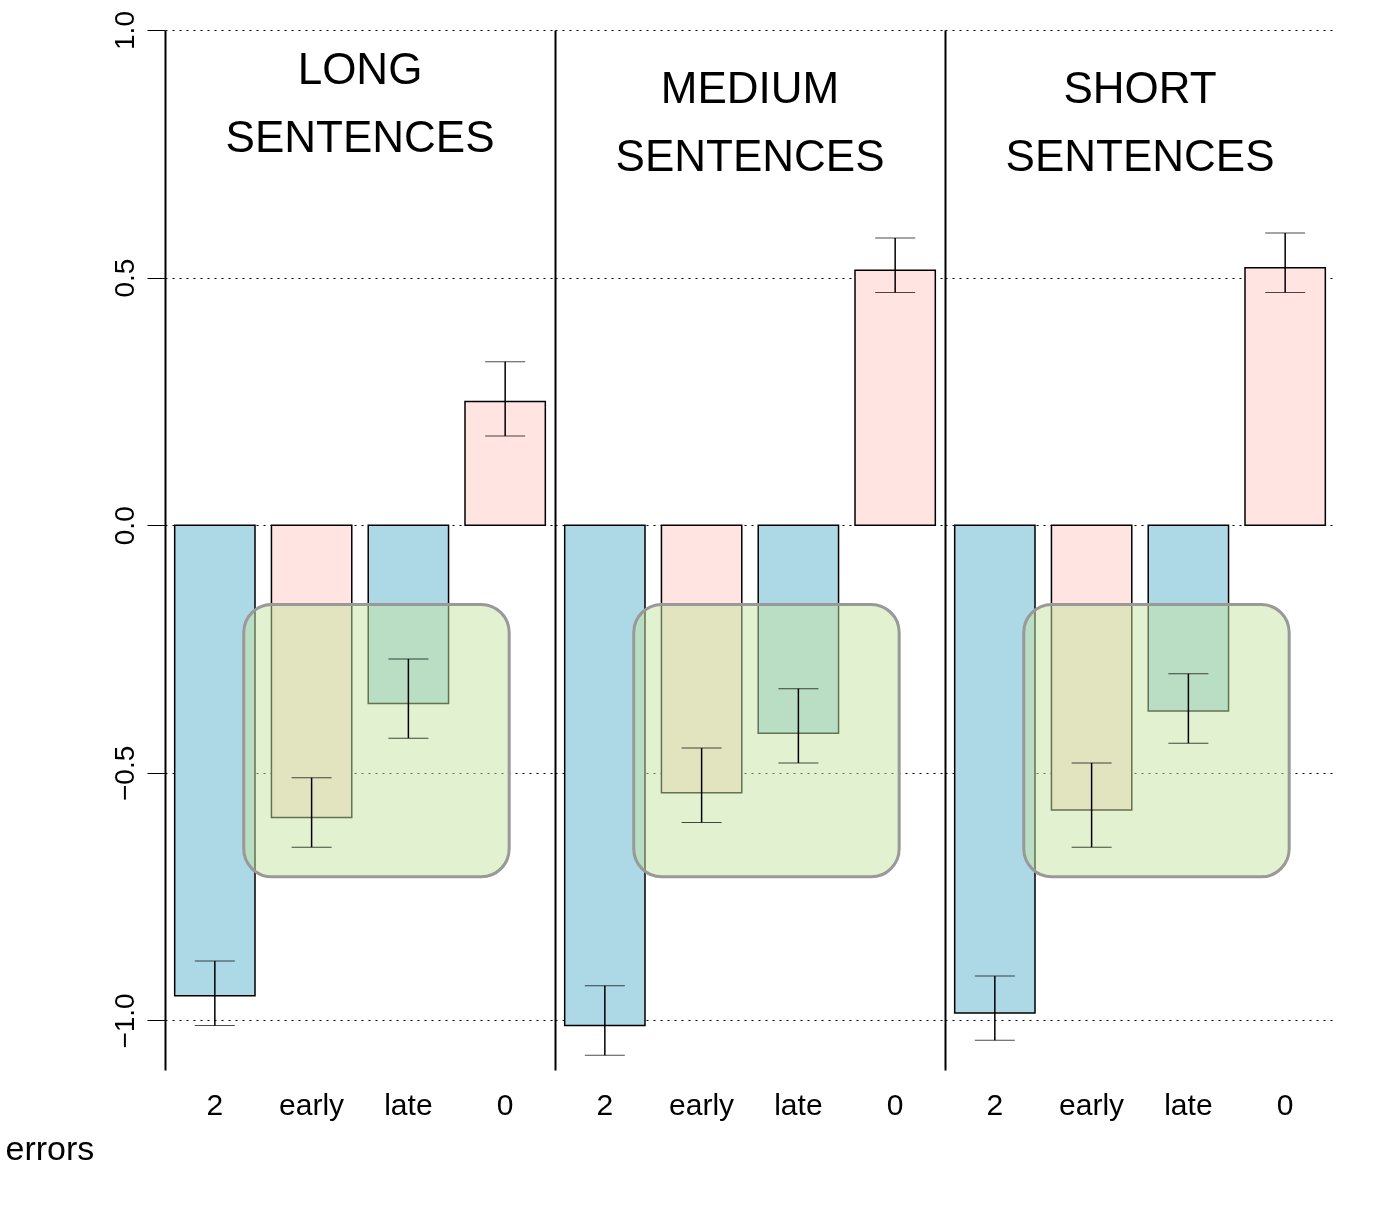 Image resolution: width=1373 pixels, height=1225 pixels. What do you see at coordinates (50, 1147) in the screenshot?
I see `x-axis-title: errors` at bounding box center [50, 1147].